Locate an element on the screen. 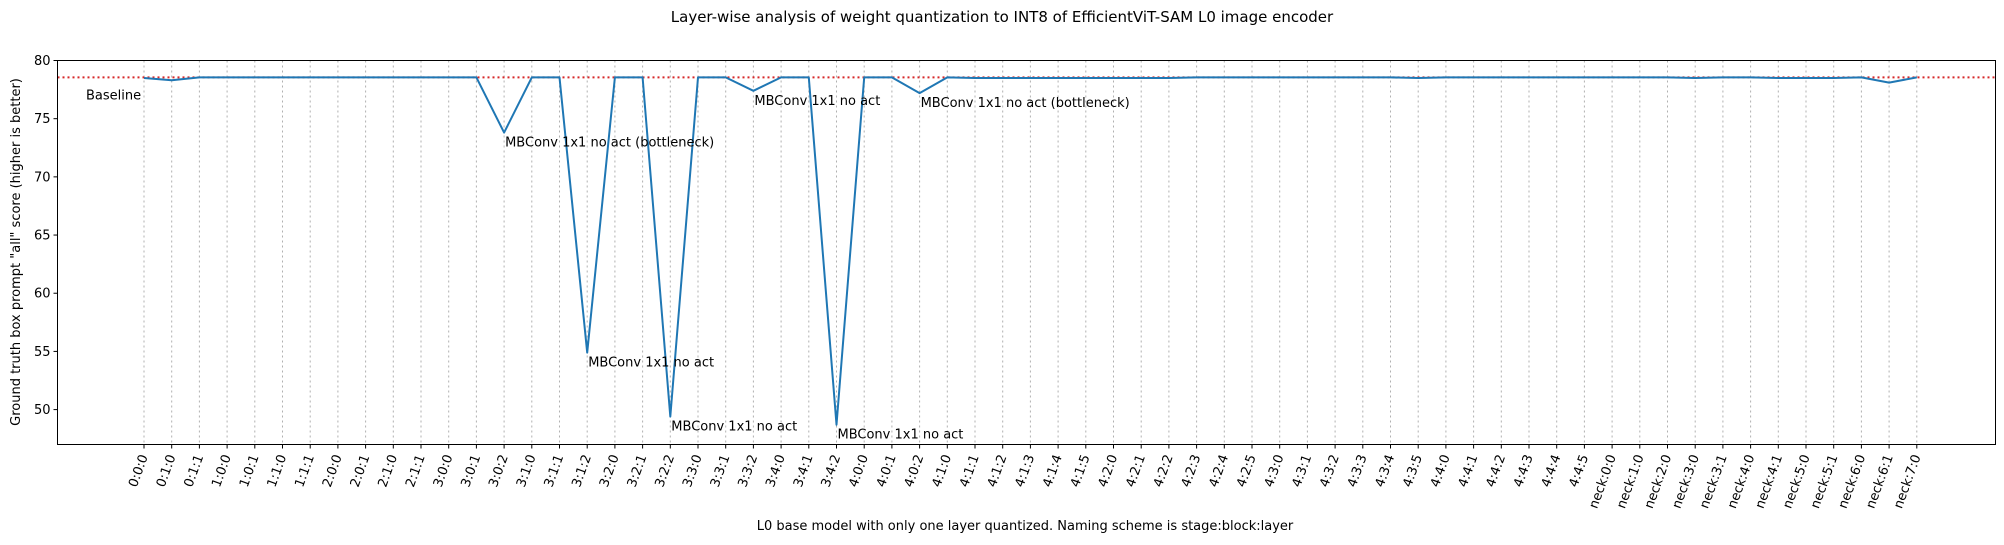 This screenshot has height=545, width=2004. x-tick-label: 3:2:1 is located at coordinates (638, 471).